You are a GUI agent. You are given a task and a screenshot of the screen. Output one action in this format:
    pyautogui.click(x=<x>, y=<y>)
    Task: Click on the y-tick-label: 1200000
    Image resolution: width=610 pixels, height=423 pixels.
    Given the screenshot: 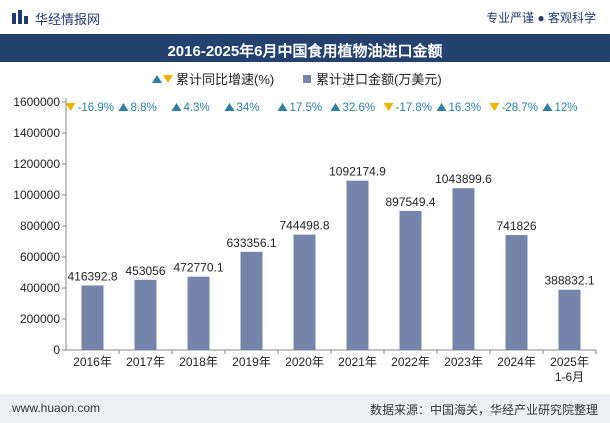 What is the action you would take?
    pyautogui.click(x=36, y=164)
    